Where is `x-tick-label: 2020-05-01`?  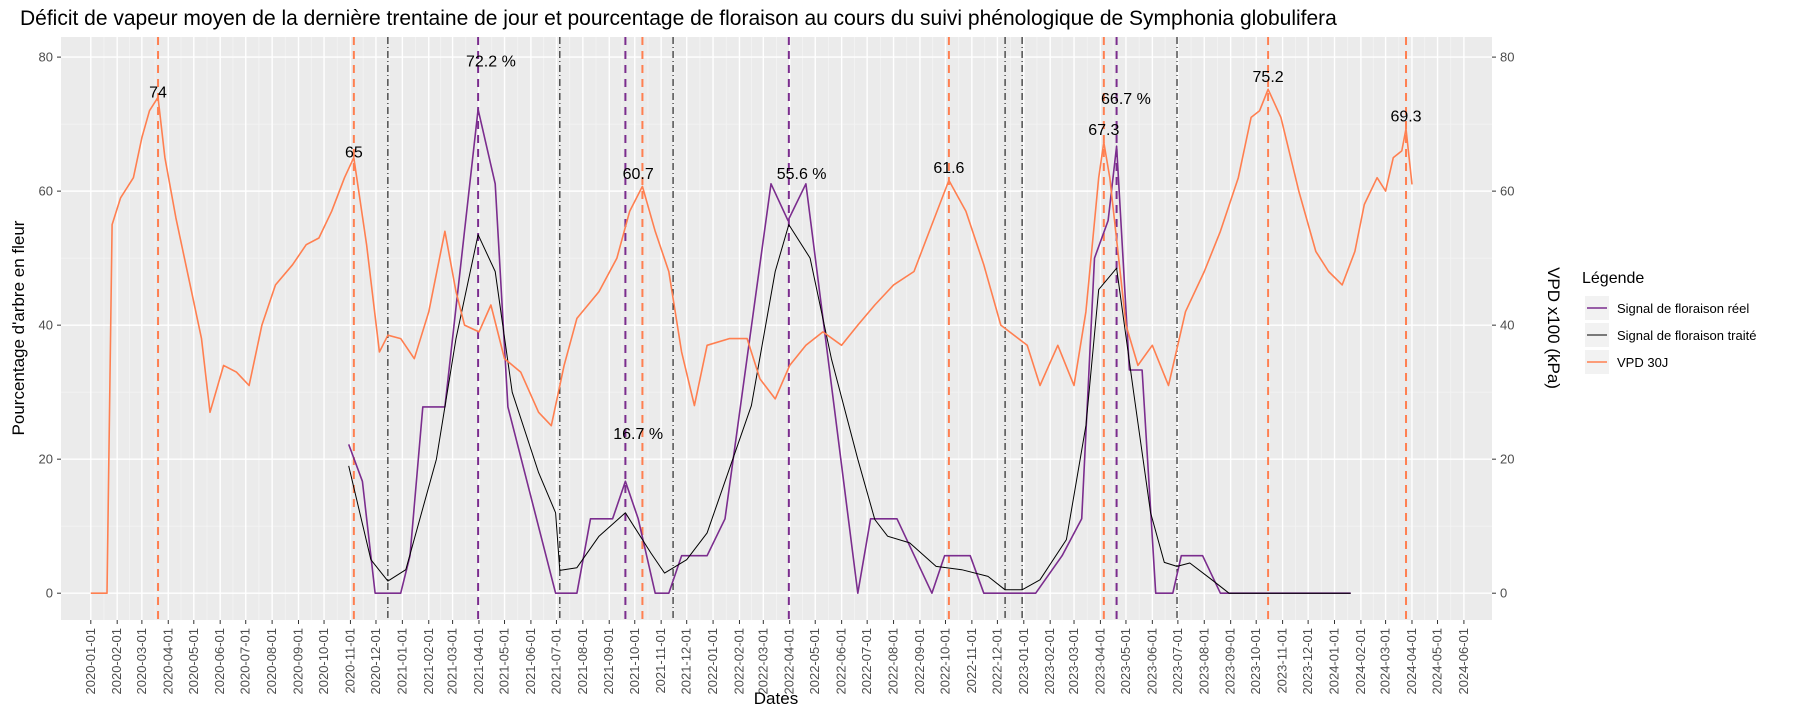
x-tick-label: 2020-05-01 is located at coordinates (193, 661).